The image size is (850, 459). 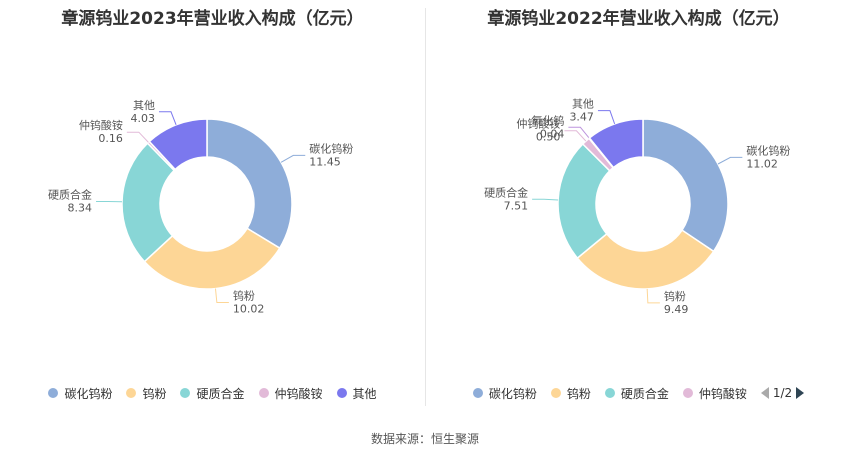 I want to click on legend-label: 其他, so click(x=364, y=393).